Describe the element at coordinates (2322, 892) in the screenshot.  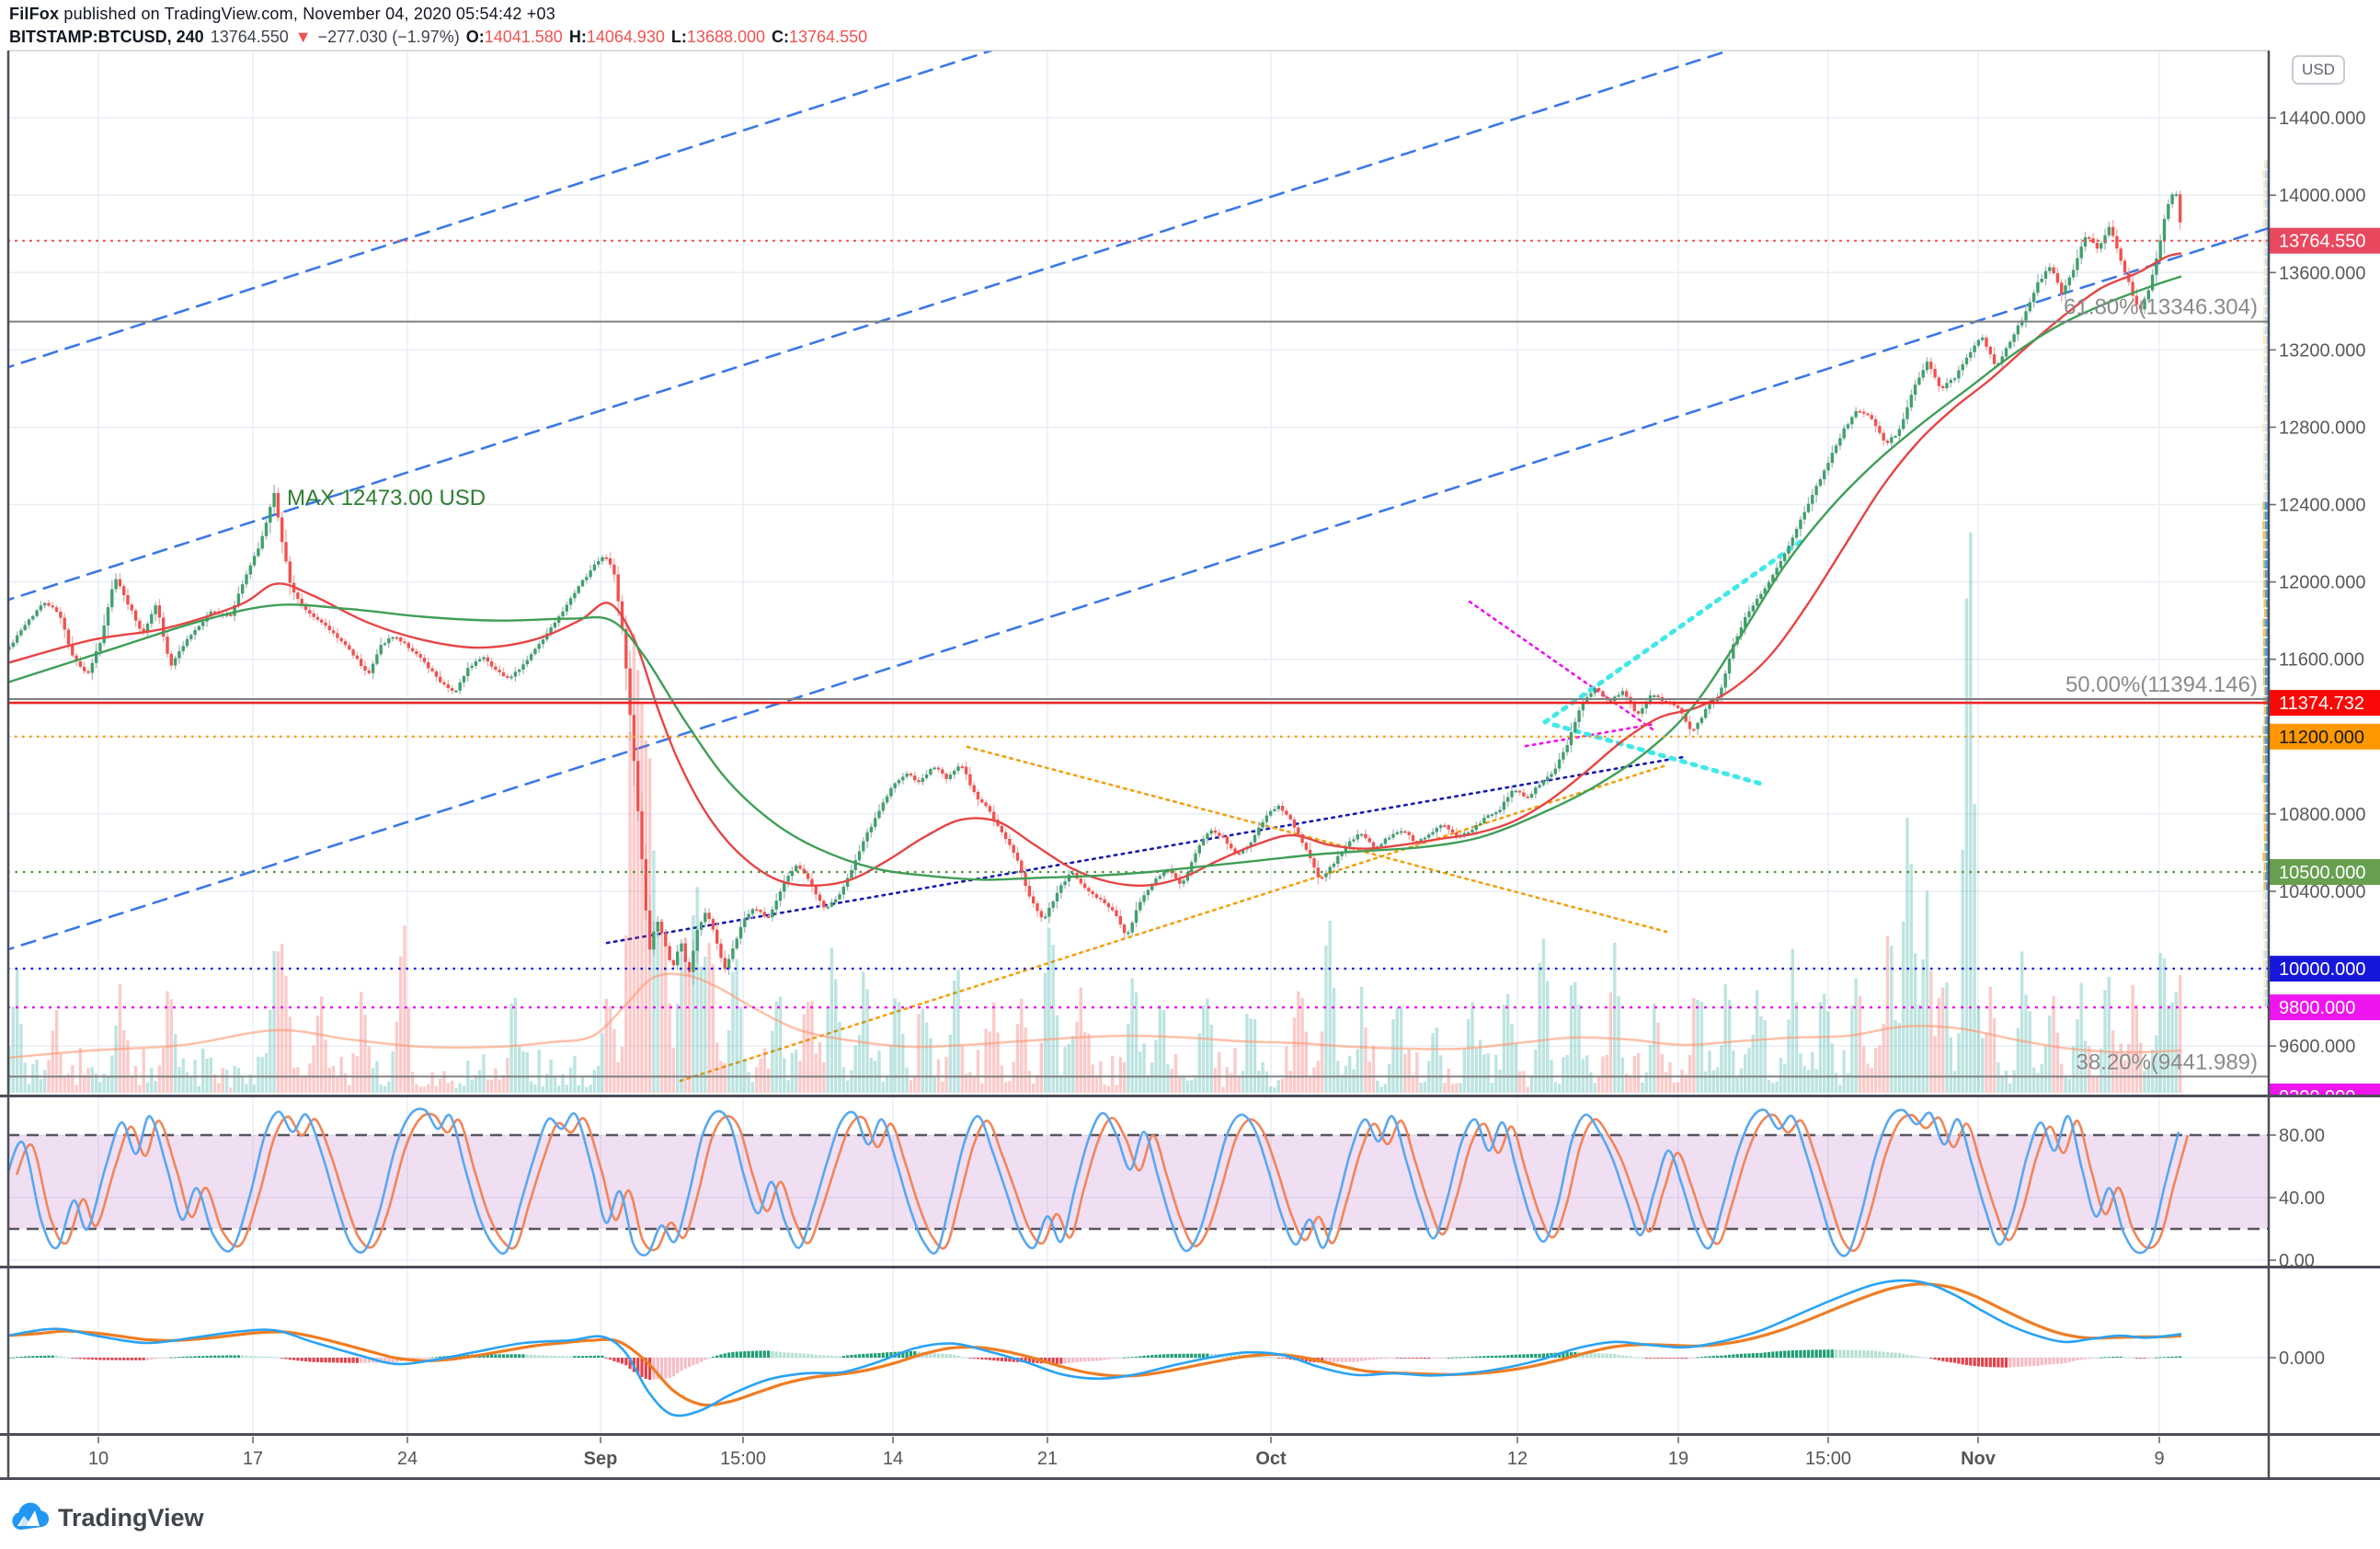
I see `price-axis-label: 10400.000` at that location.